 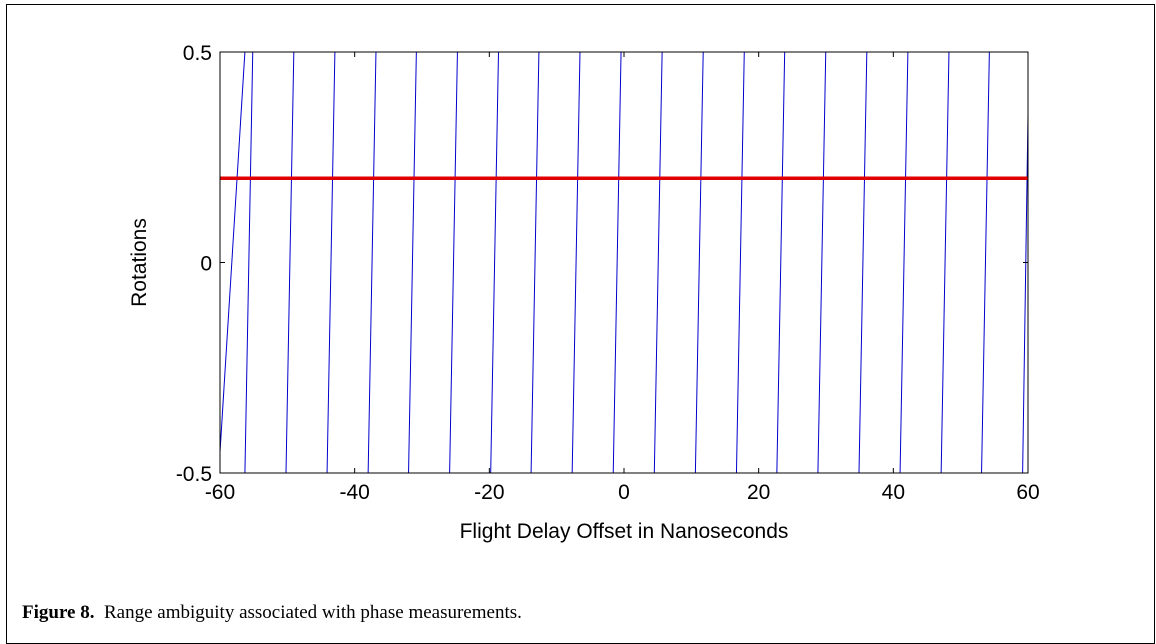 I want to click on x-tick-label: -20, so click(x=489, y=492).